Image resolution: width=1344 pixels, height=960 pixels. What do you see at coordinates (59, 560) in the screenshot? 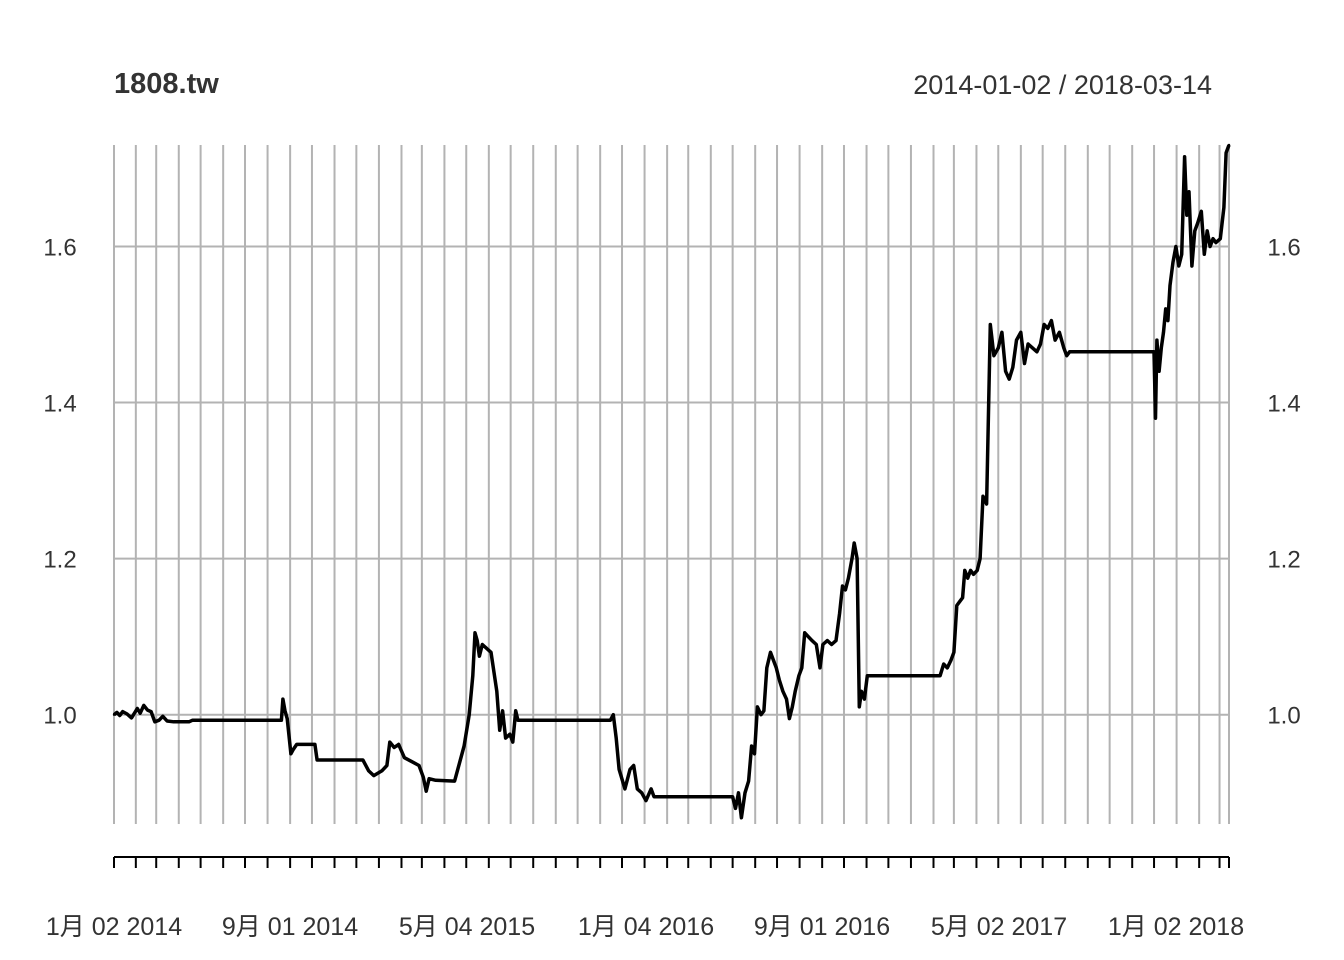
I see `y-tick-label-left: 1.2` at bounding box center [59, 560].